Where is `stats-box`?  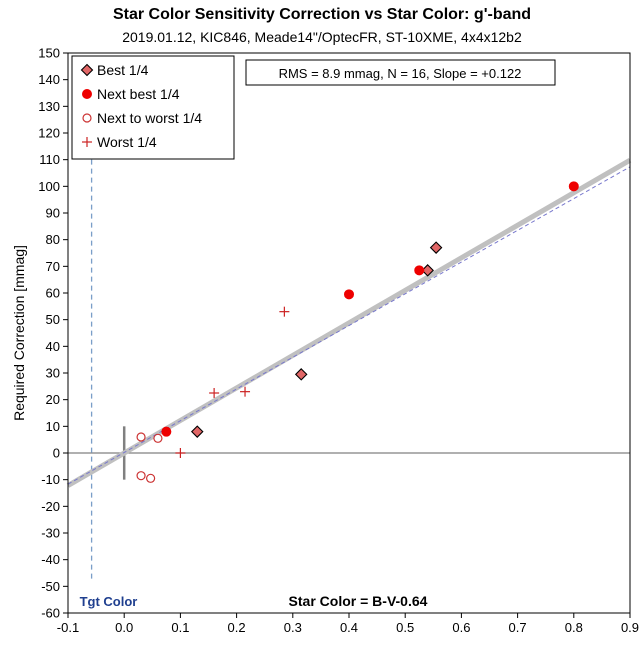 stats-box is located at coordinates (400, 72).